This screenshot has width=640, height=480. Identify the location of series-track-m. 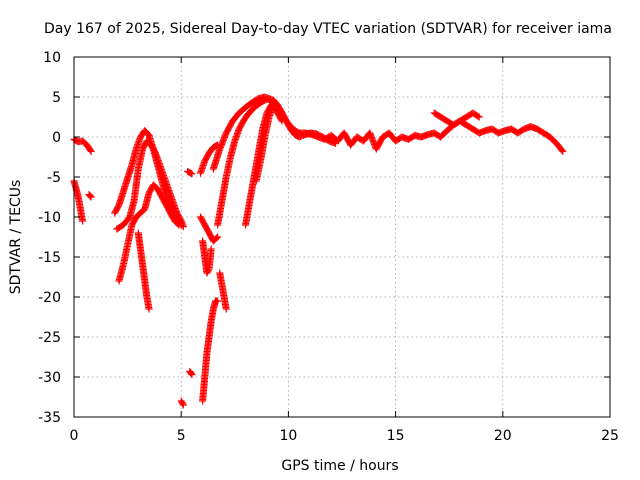
(207, 257).